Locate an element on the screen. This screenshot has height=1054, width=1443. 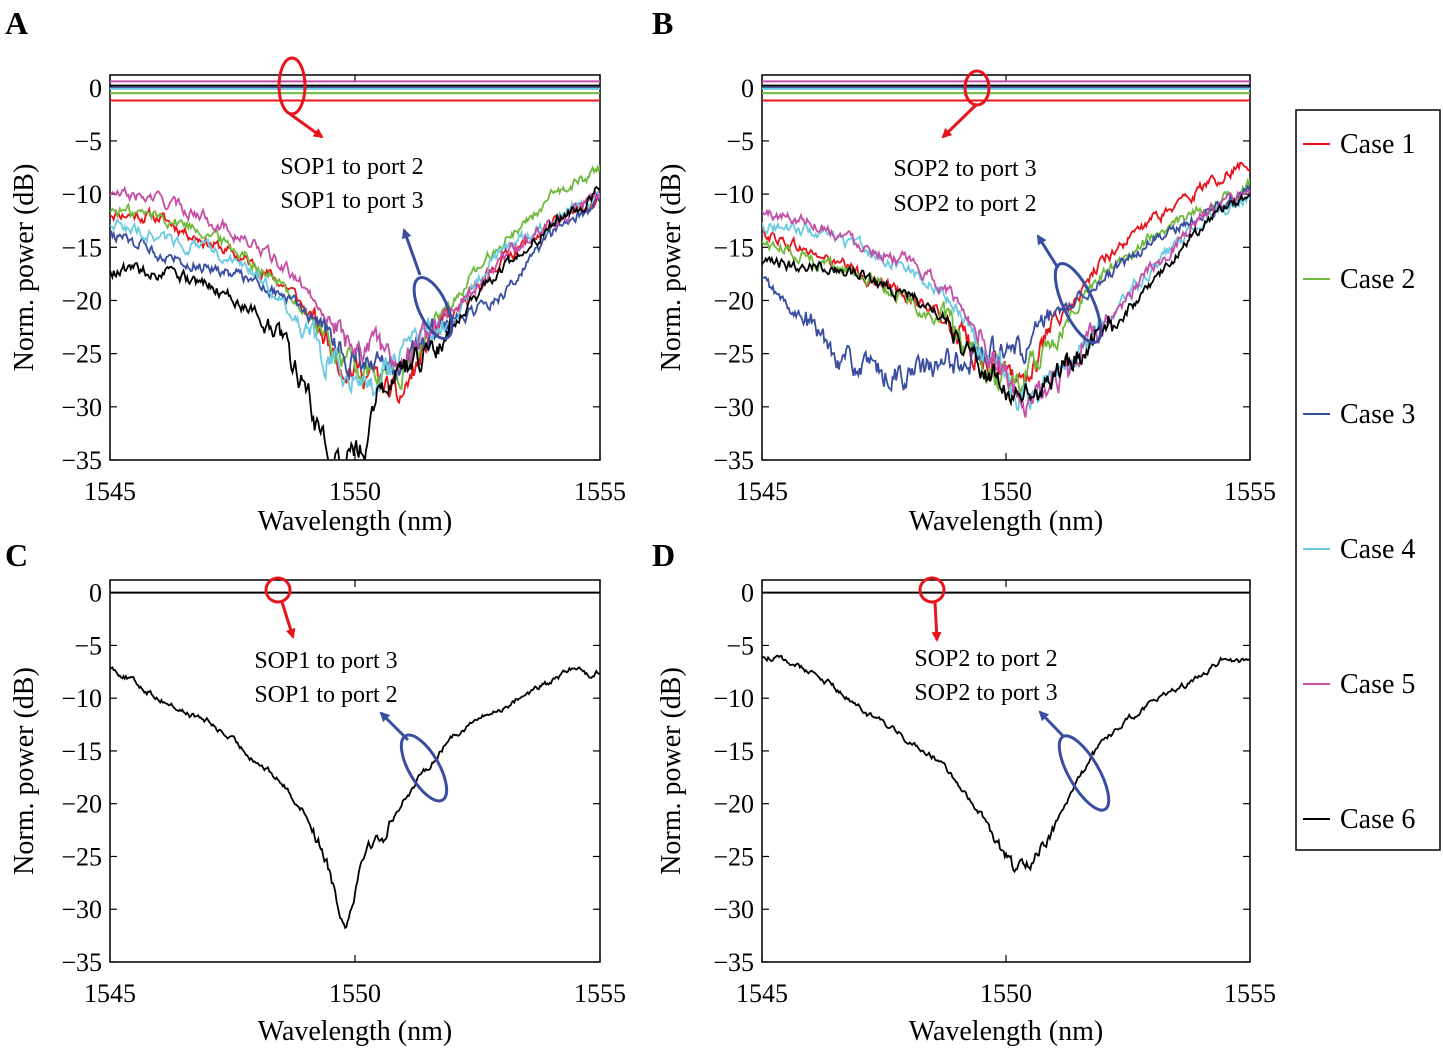
annotation-group-d: SOP2 to port 2 SOP2 to port 3 is located at coordinates (1012, 694).